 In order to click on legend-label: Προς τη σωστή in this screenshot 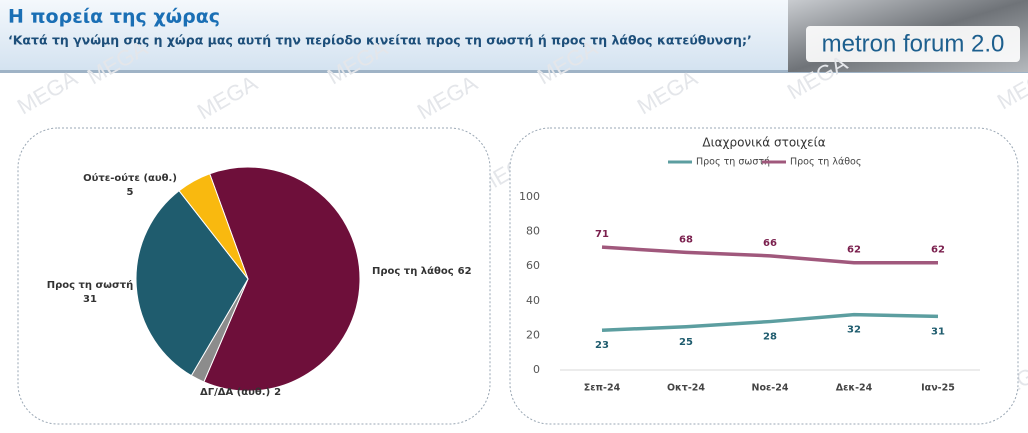, I will do `click(733, 162)`.